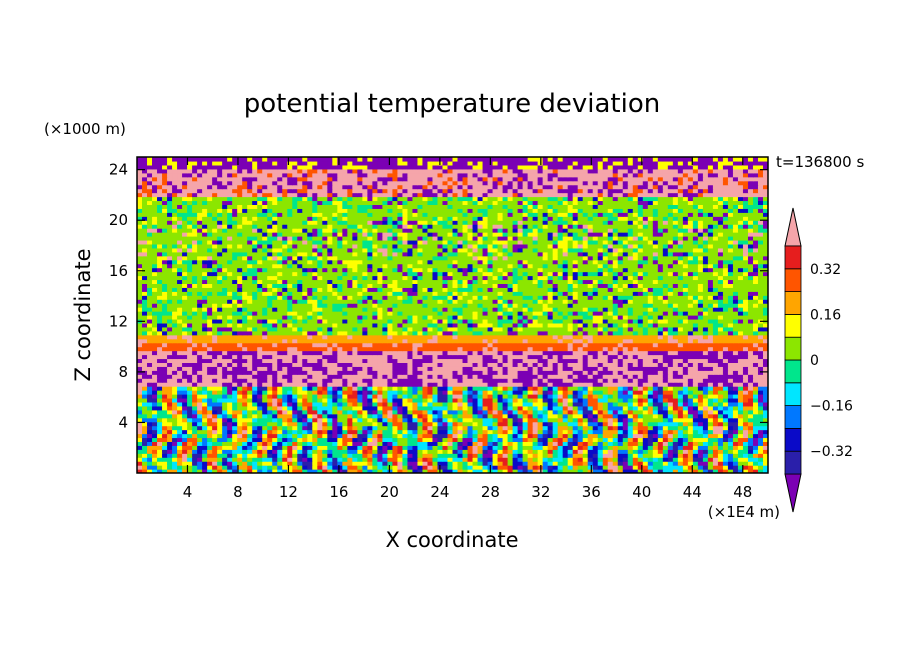 This screenshot has height=654, width=904. What do you see at coordinates (83, 314) in the screenshot?
I see `y-axis-label: Z coordinate` at bounding box center [83, 314].